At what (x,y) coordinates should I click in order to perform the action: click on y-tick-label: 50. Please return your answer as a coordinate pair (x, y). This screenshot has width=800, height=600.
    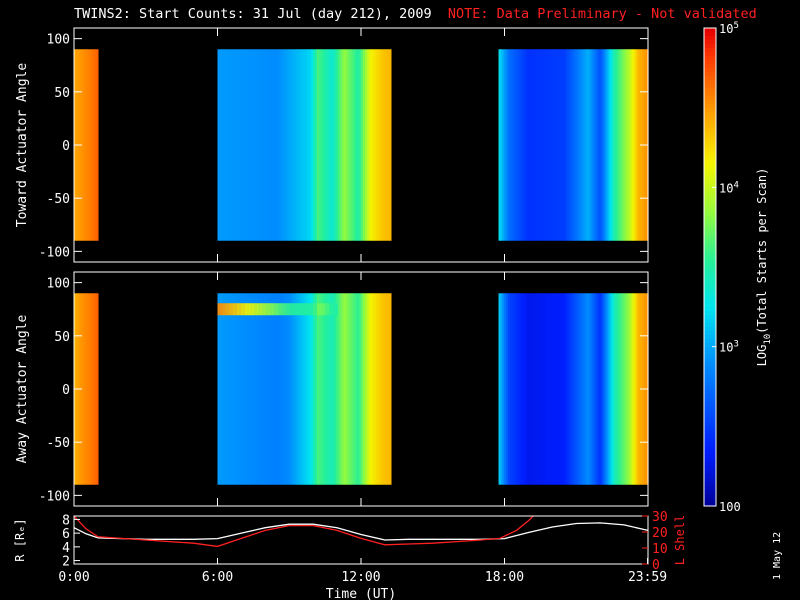
    Looking at the image, I should click on (62, 337).